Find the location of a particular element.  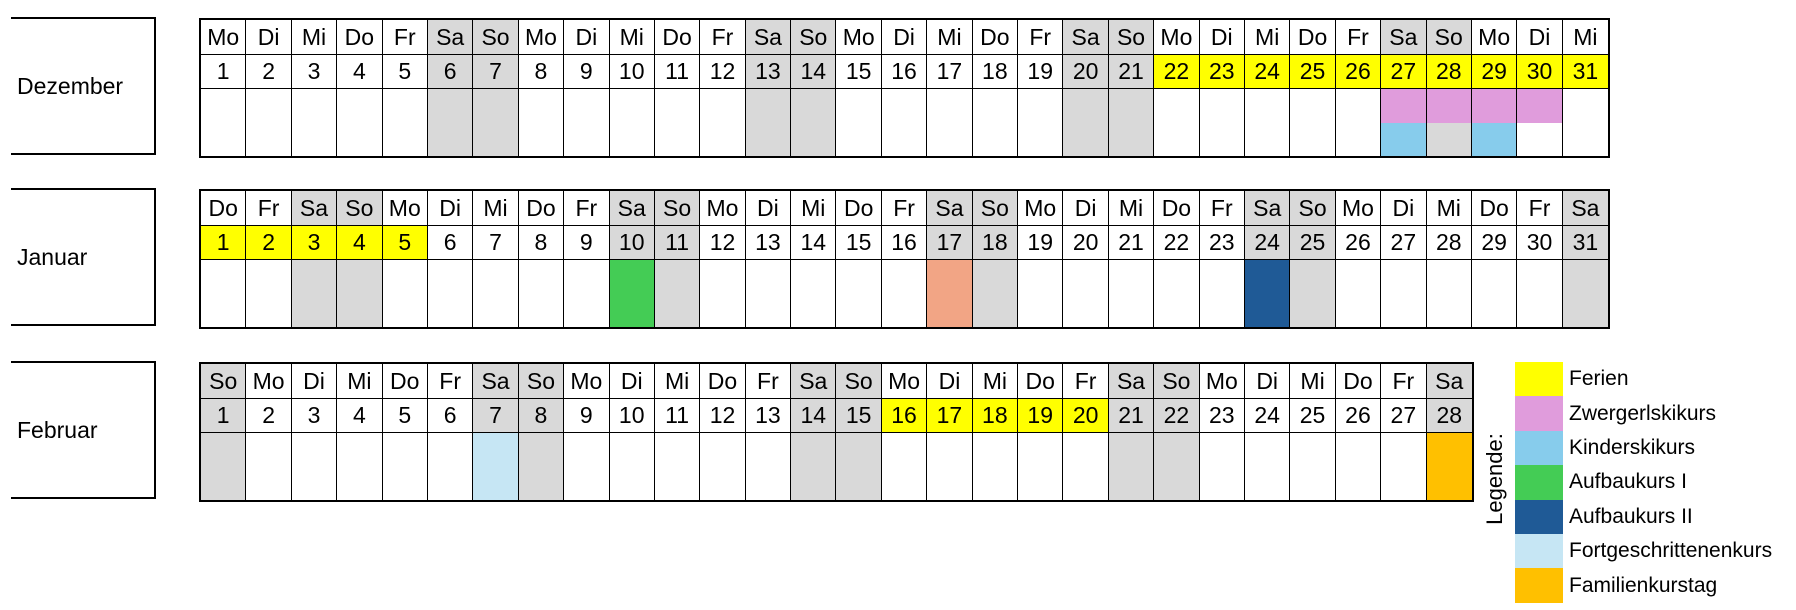

weekday-cell: Do is located at coordinates (677, 37).